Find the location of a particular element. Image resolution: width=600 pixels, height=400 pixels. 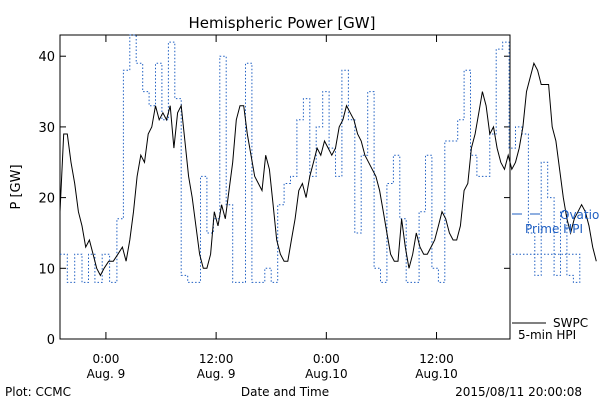

y-tick-label: 20 is located at coordinates (46, 199).